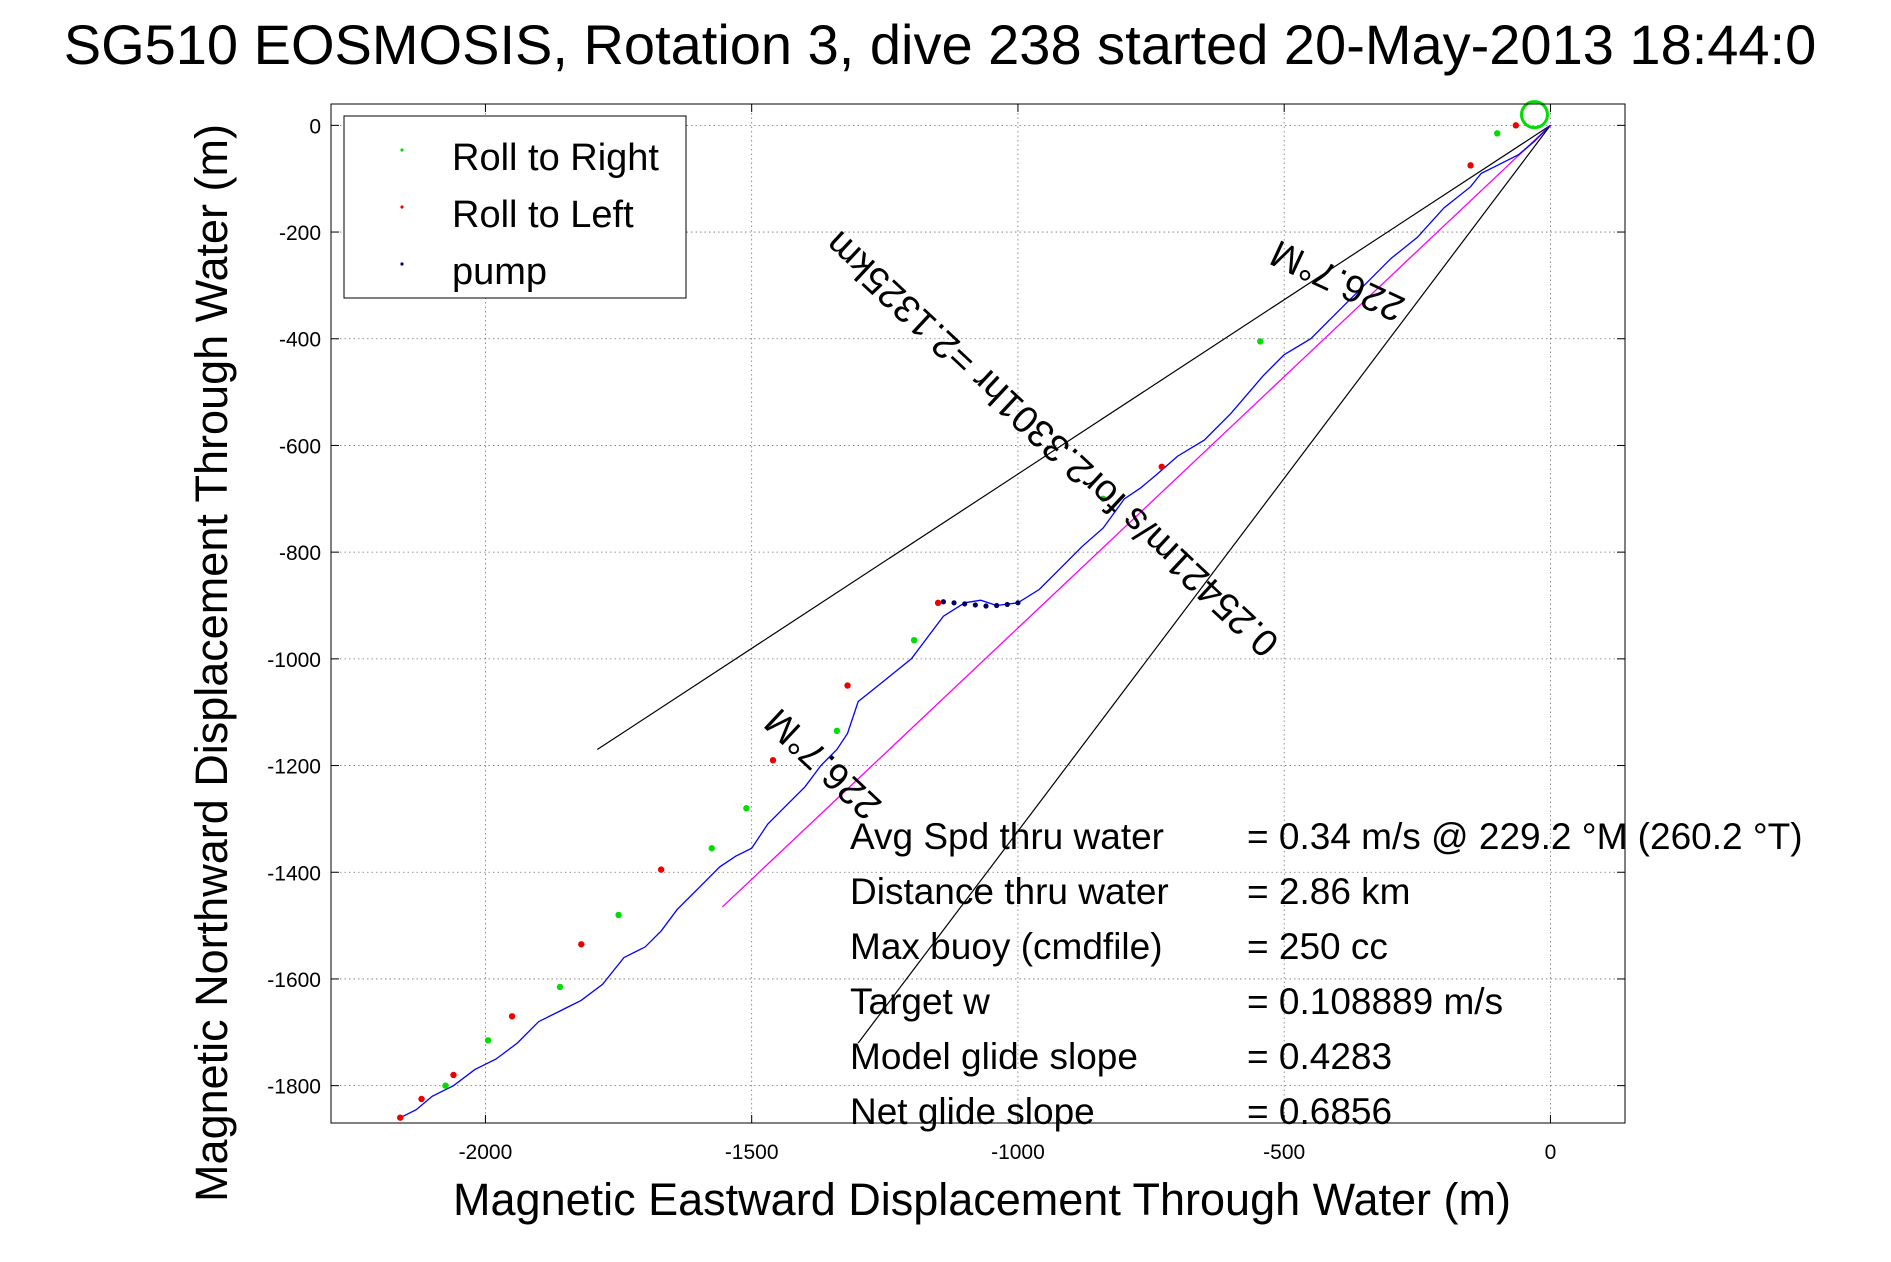  What do you see at coordinates (402, 150) in the screenshot?
I see `legend-swatch-roll-right` at bounding box center [402, 150].